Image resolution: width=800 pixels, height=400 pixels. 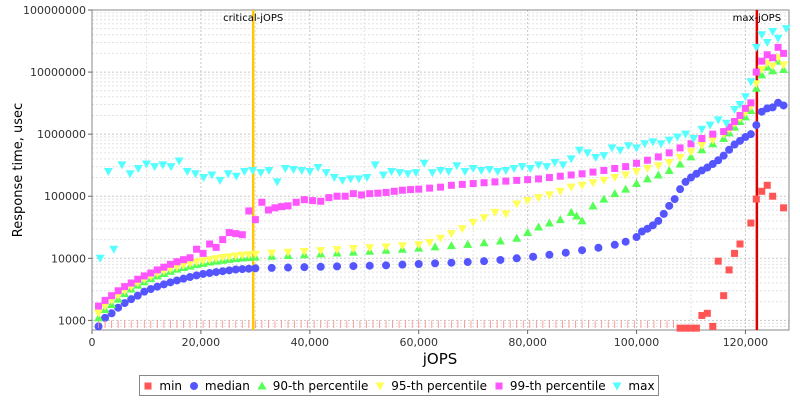 I want to click on legend-item: 90-th percentile, so click(x=312, y=386).